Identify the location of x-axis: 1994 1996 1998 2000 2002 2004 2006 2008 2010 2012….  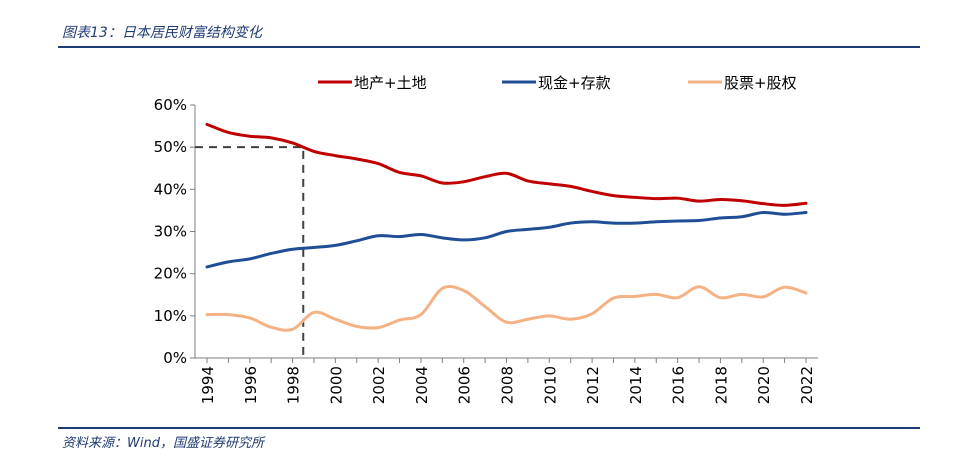
(506, 380).